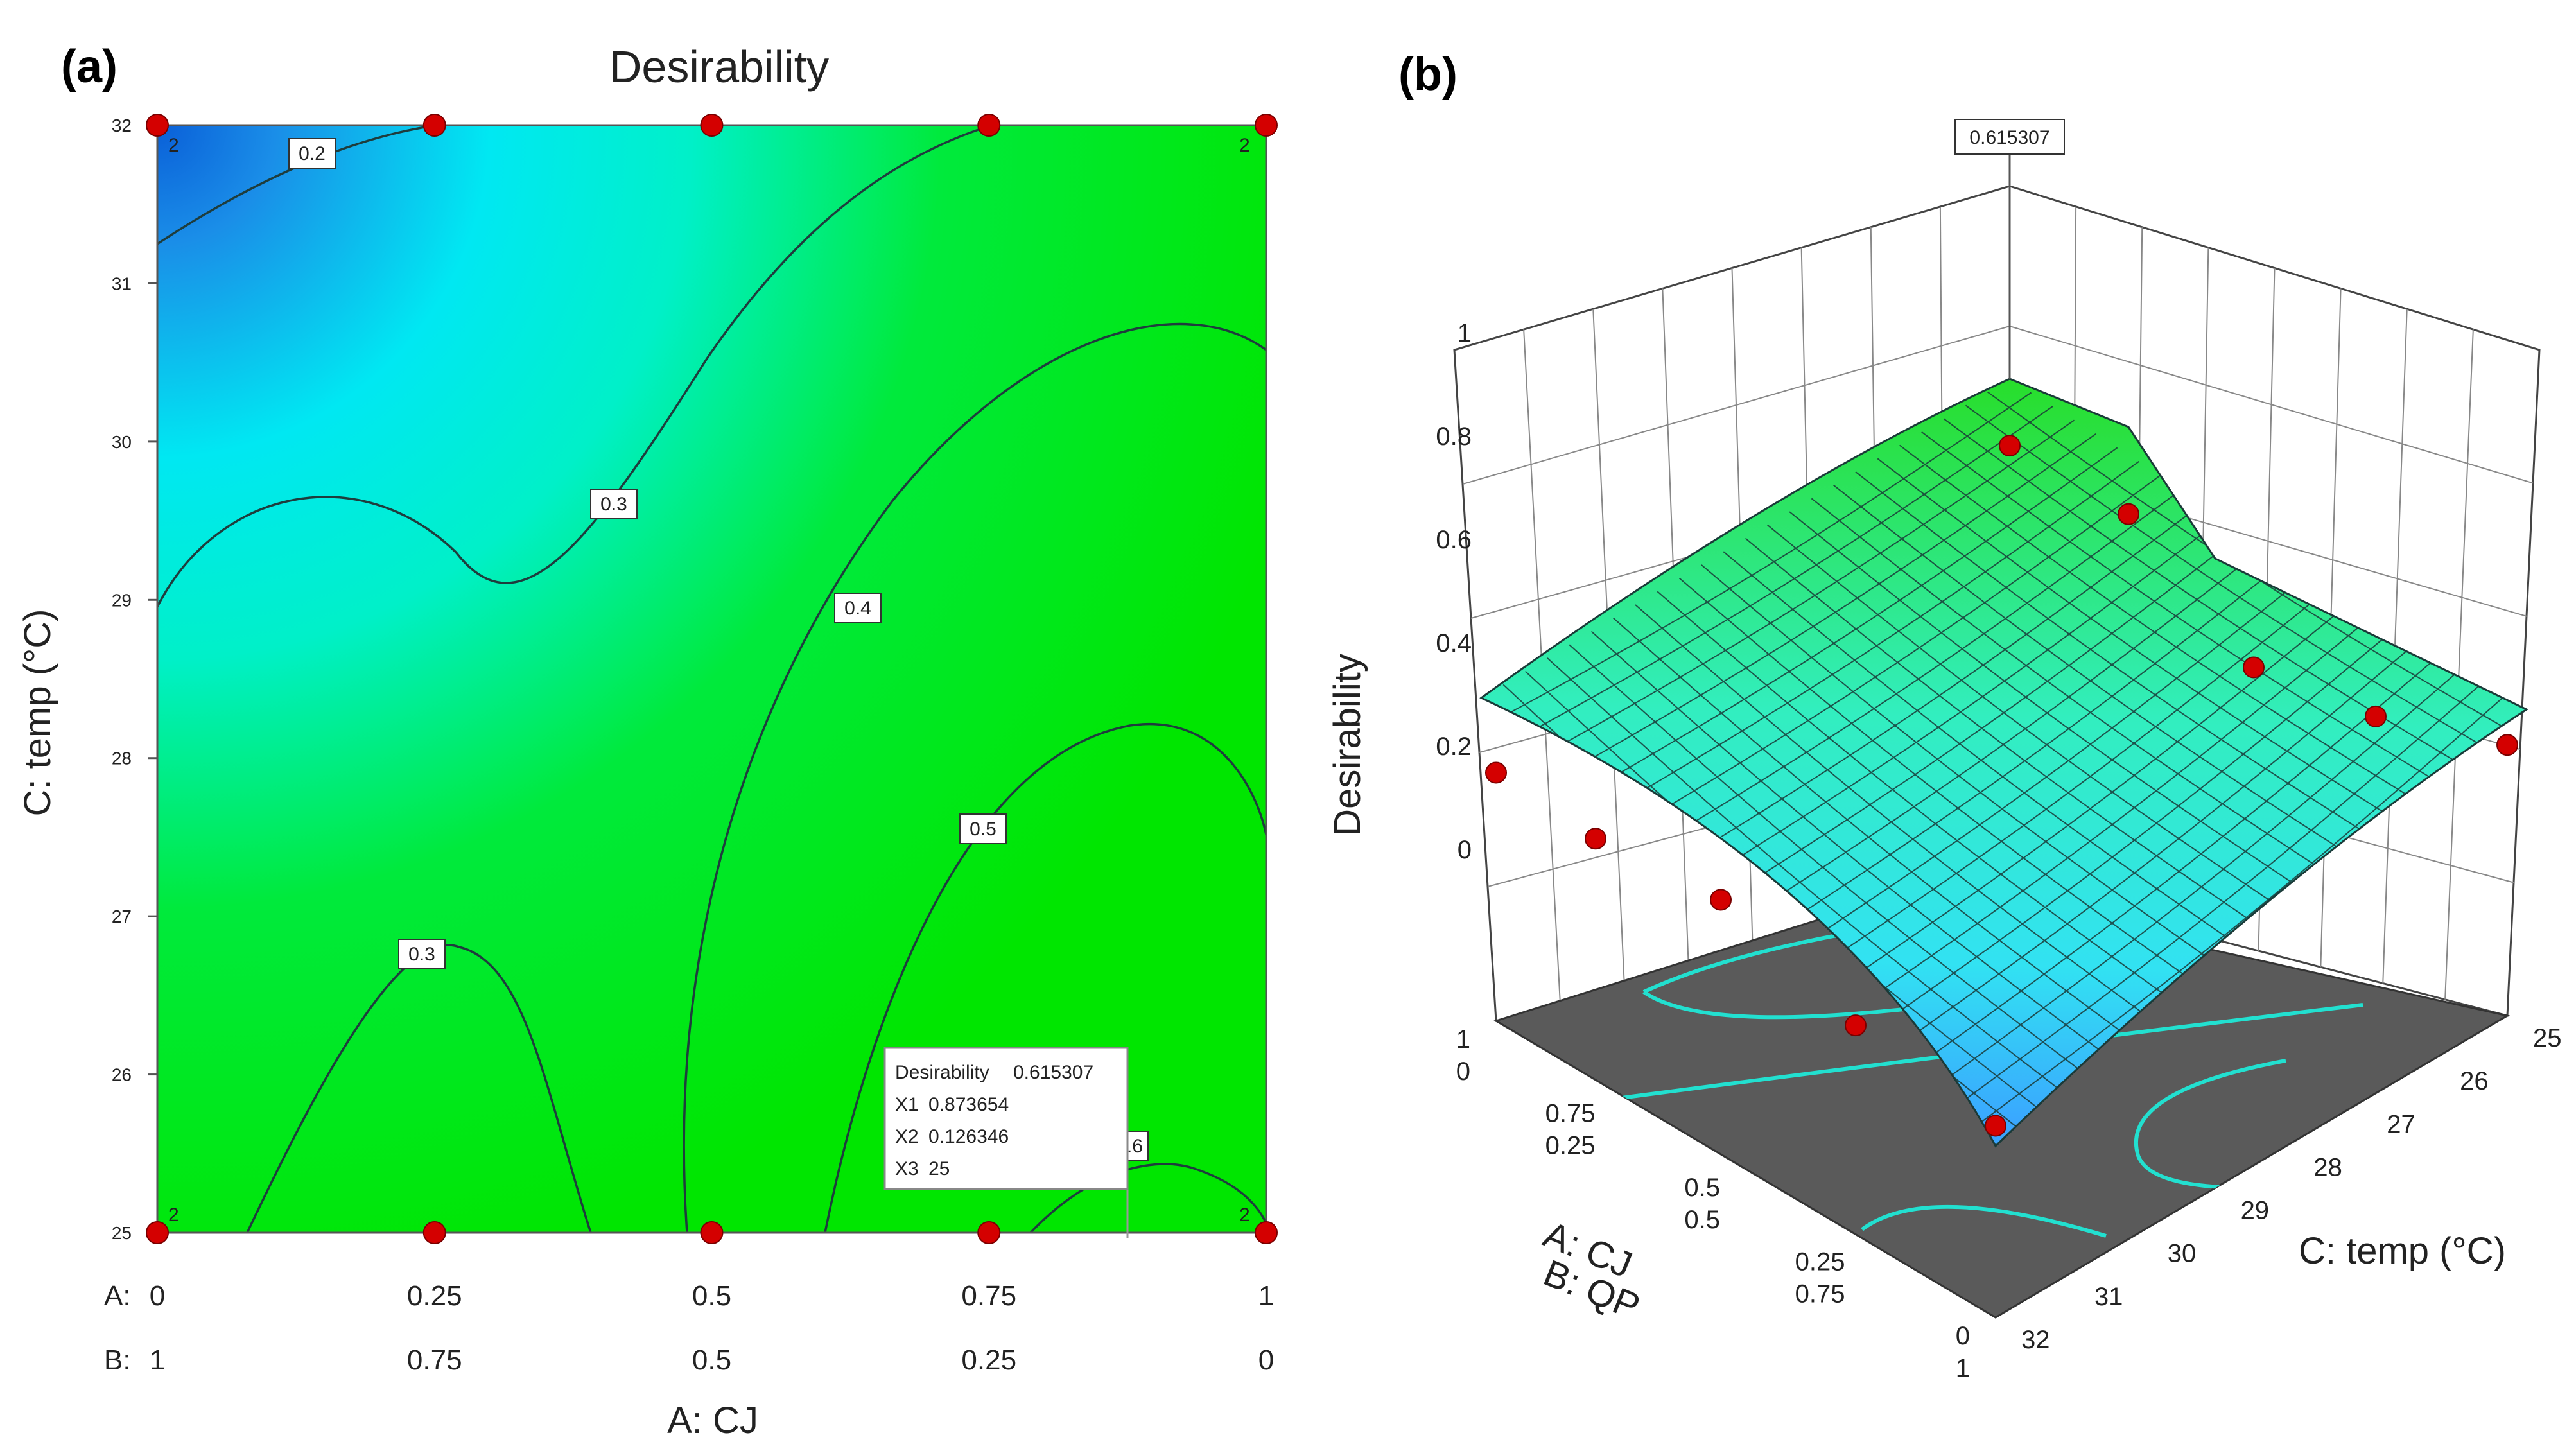  Describe the element at coordinates (157, 1296) in the screenshot. I see `x-tick-label-a: 0` at that location.